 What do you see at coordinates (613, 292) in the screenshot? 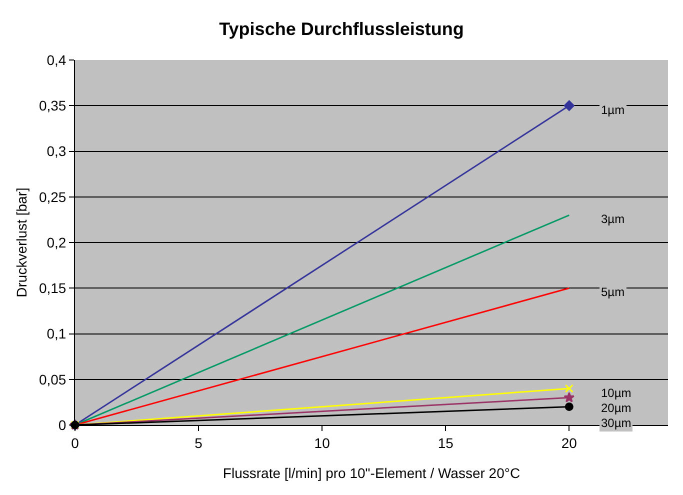
I see `text: 5µm` at bounding box center [613, 292].